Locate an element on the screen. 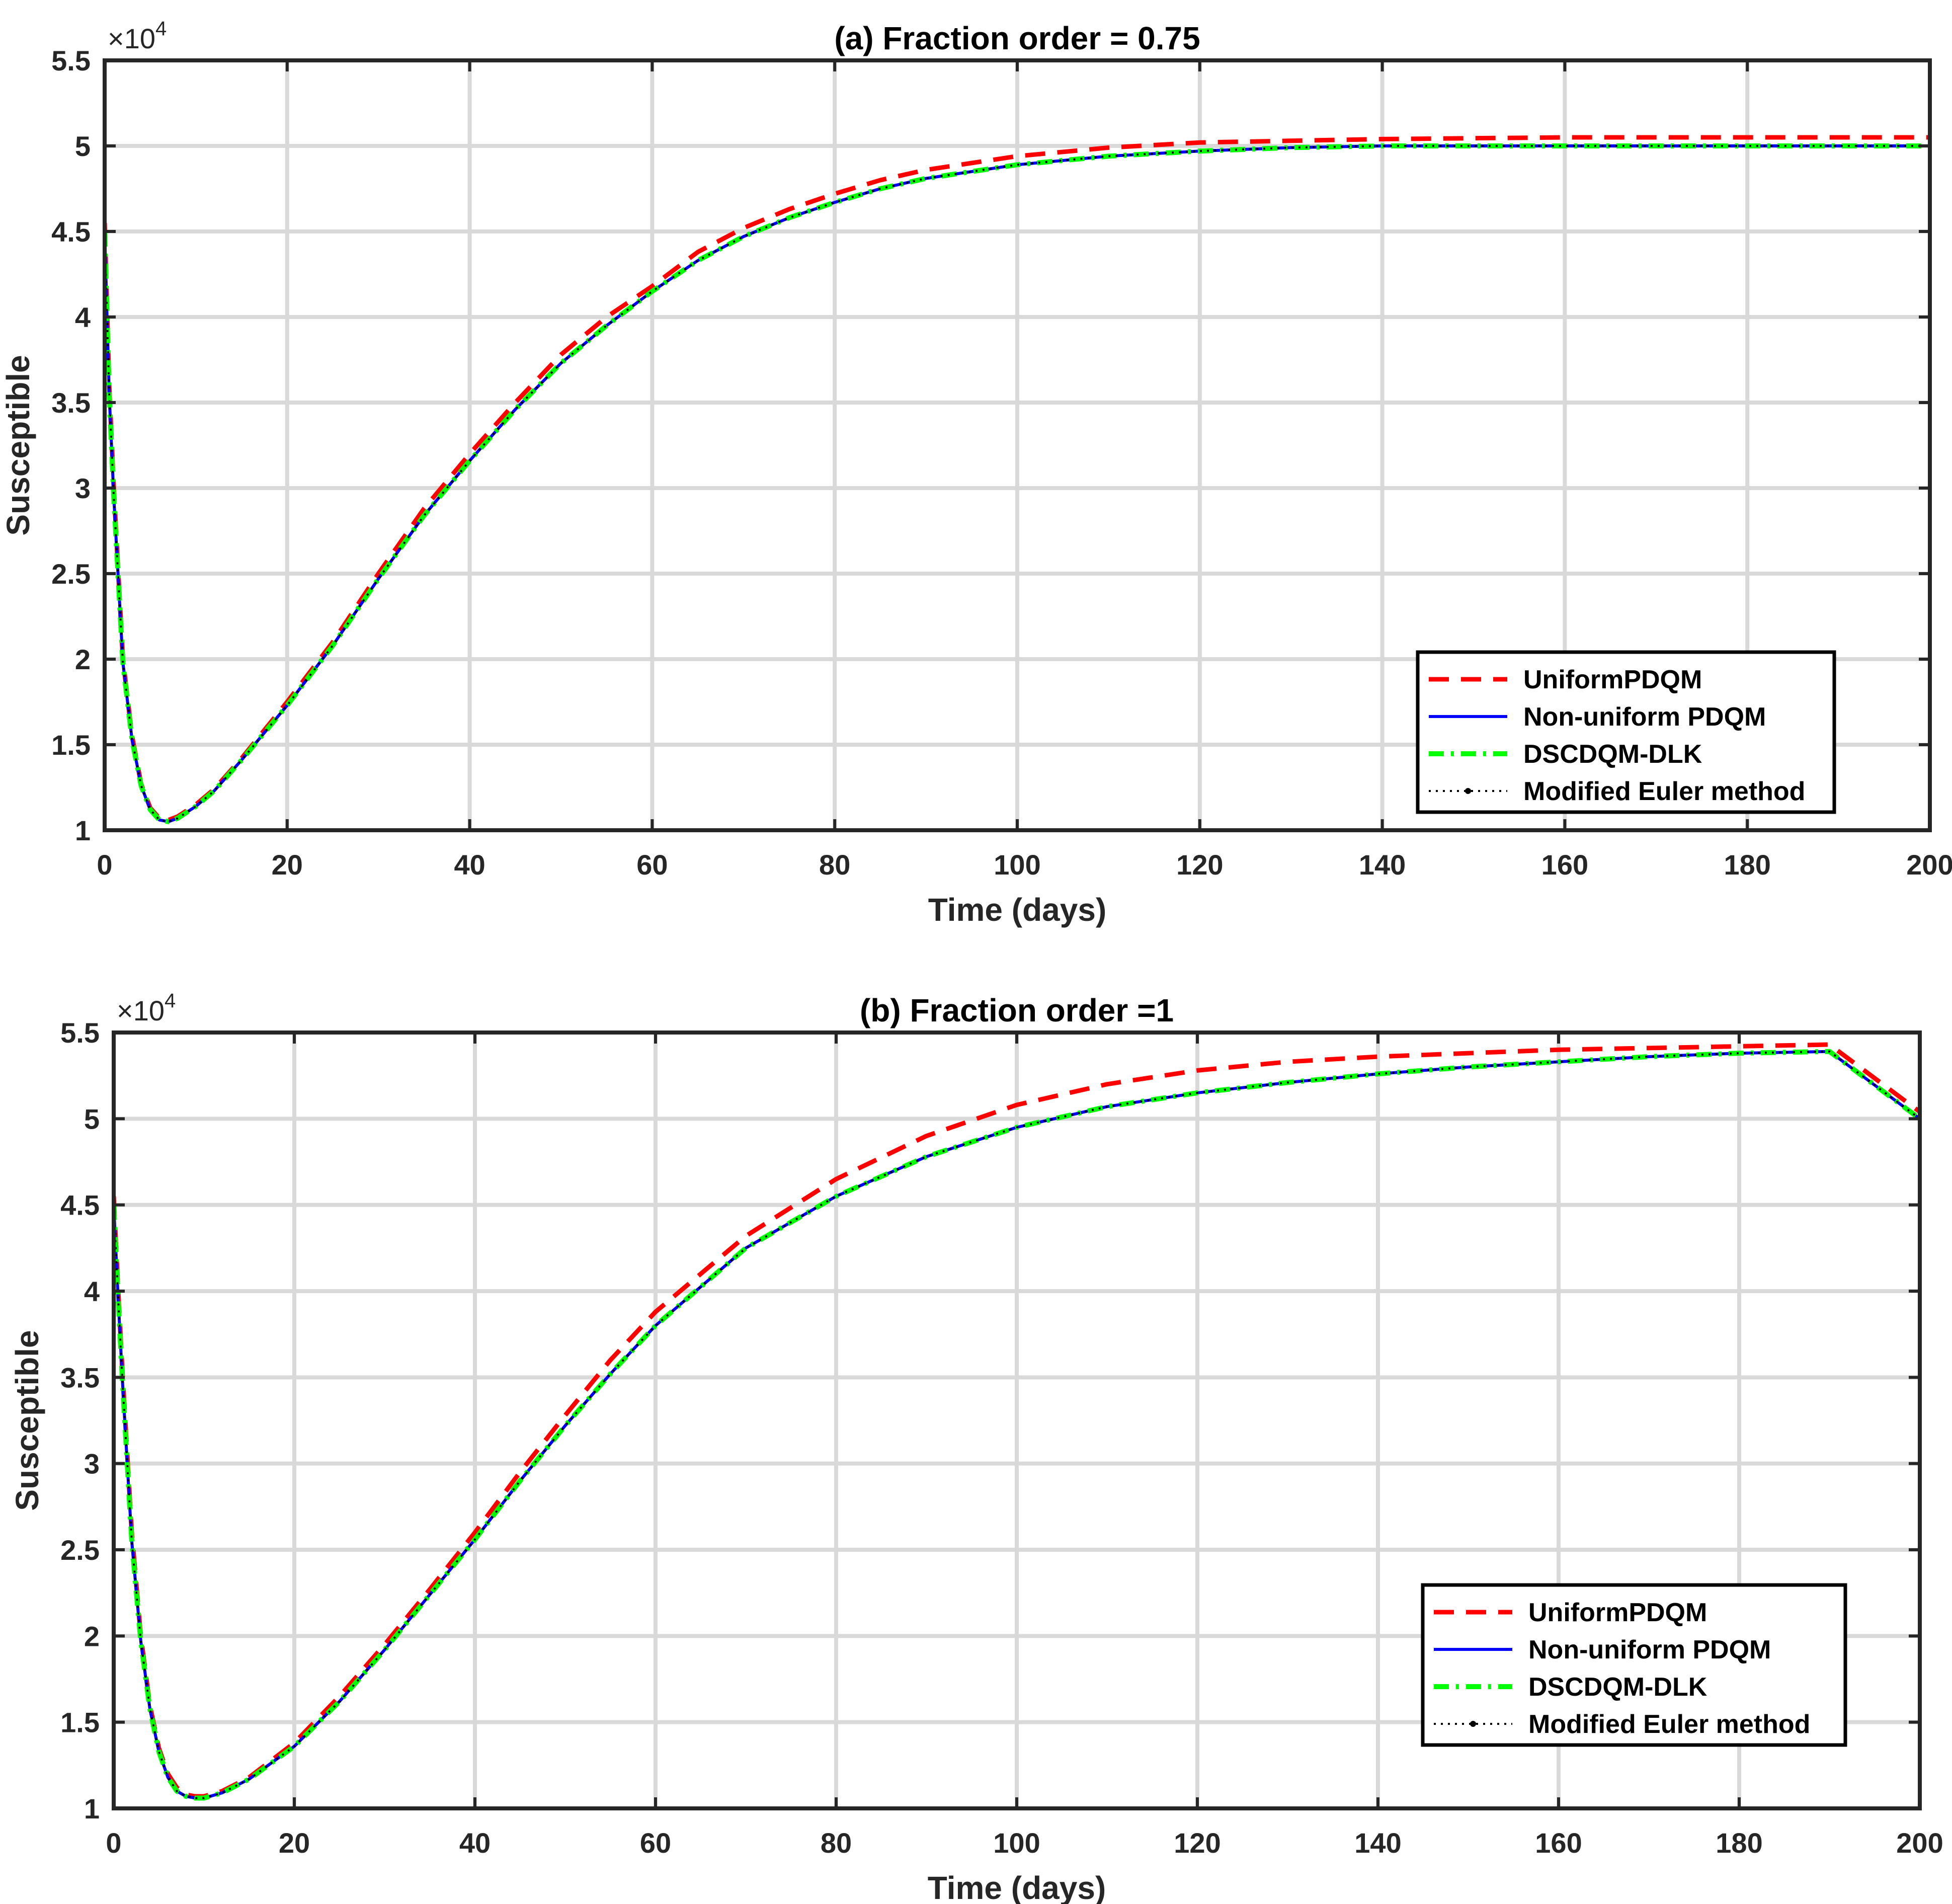 This screenshot has width=1952, height=1904. chart-title: (a) Fraction order = 0.75 is located at coordinates (1017, 38).